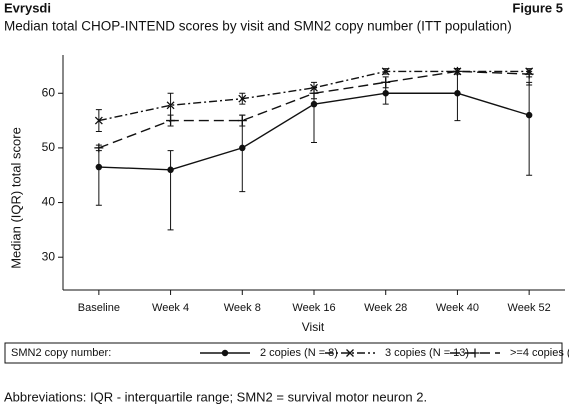 The height and width of the screenshot is (409, 569). Describe the element at coordinates (313, 327) in the screenshot. I see `x-axis-label: Visit` at that location.